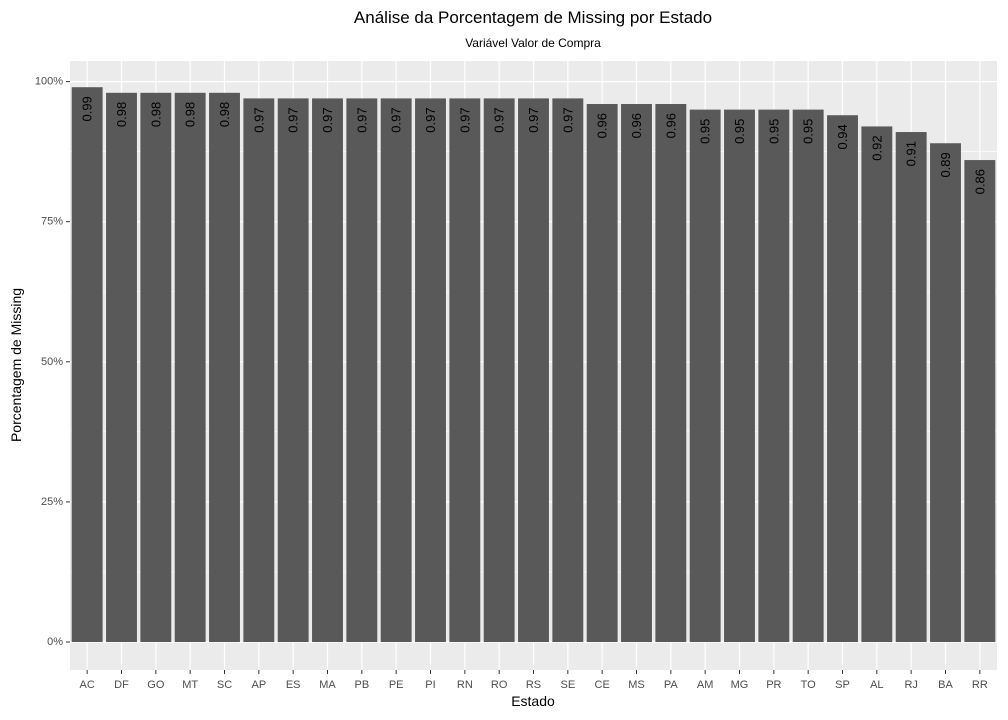 The image size is (1008, 720). Describe the element at coordinates (533, 685) in the screenshot. I see `x-tick-label-rs: RS` at that location.